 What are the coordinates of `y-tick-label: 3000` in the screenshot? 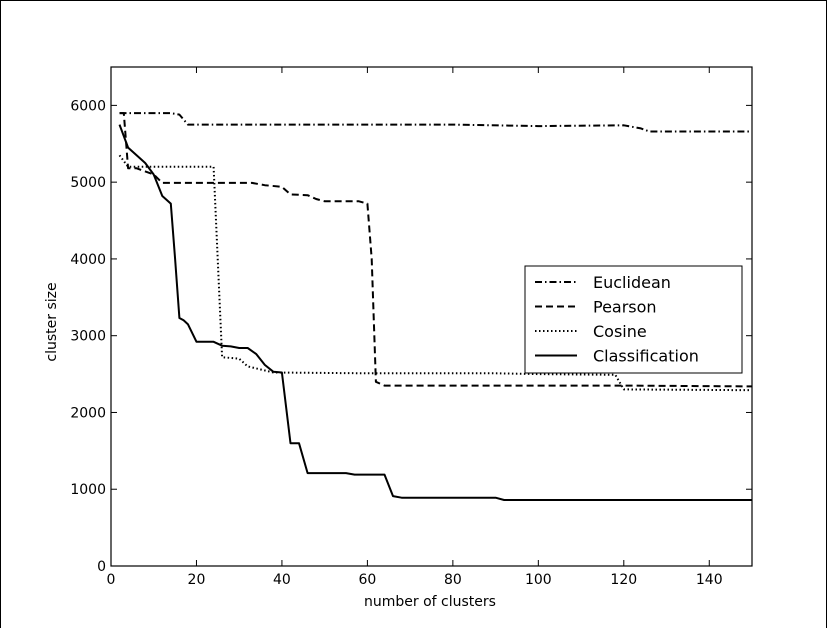 It's located at (88, 337).